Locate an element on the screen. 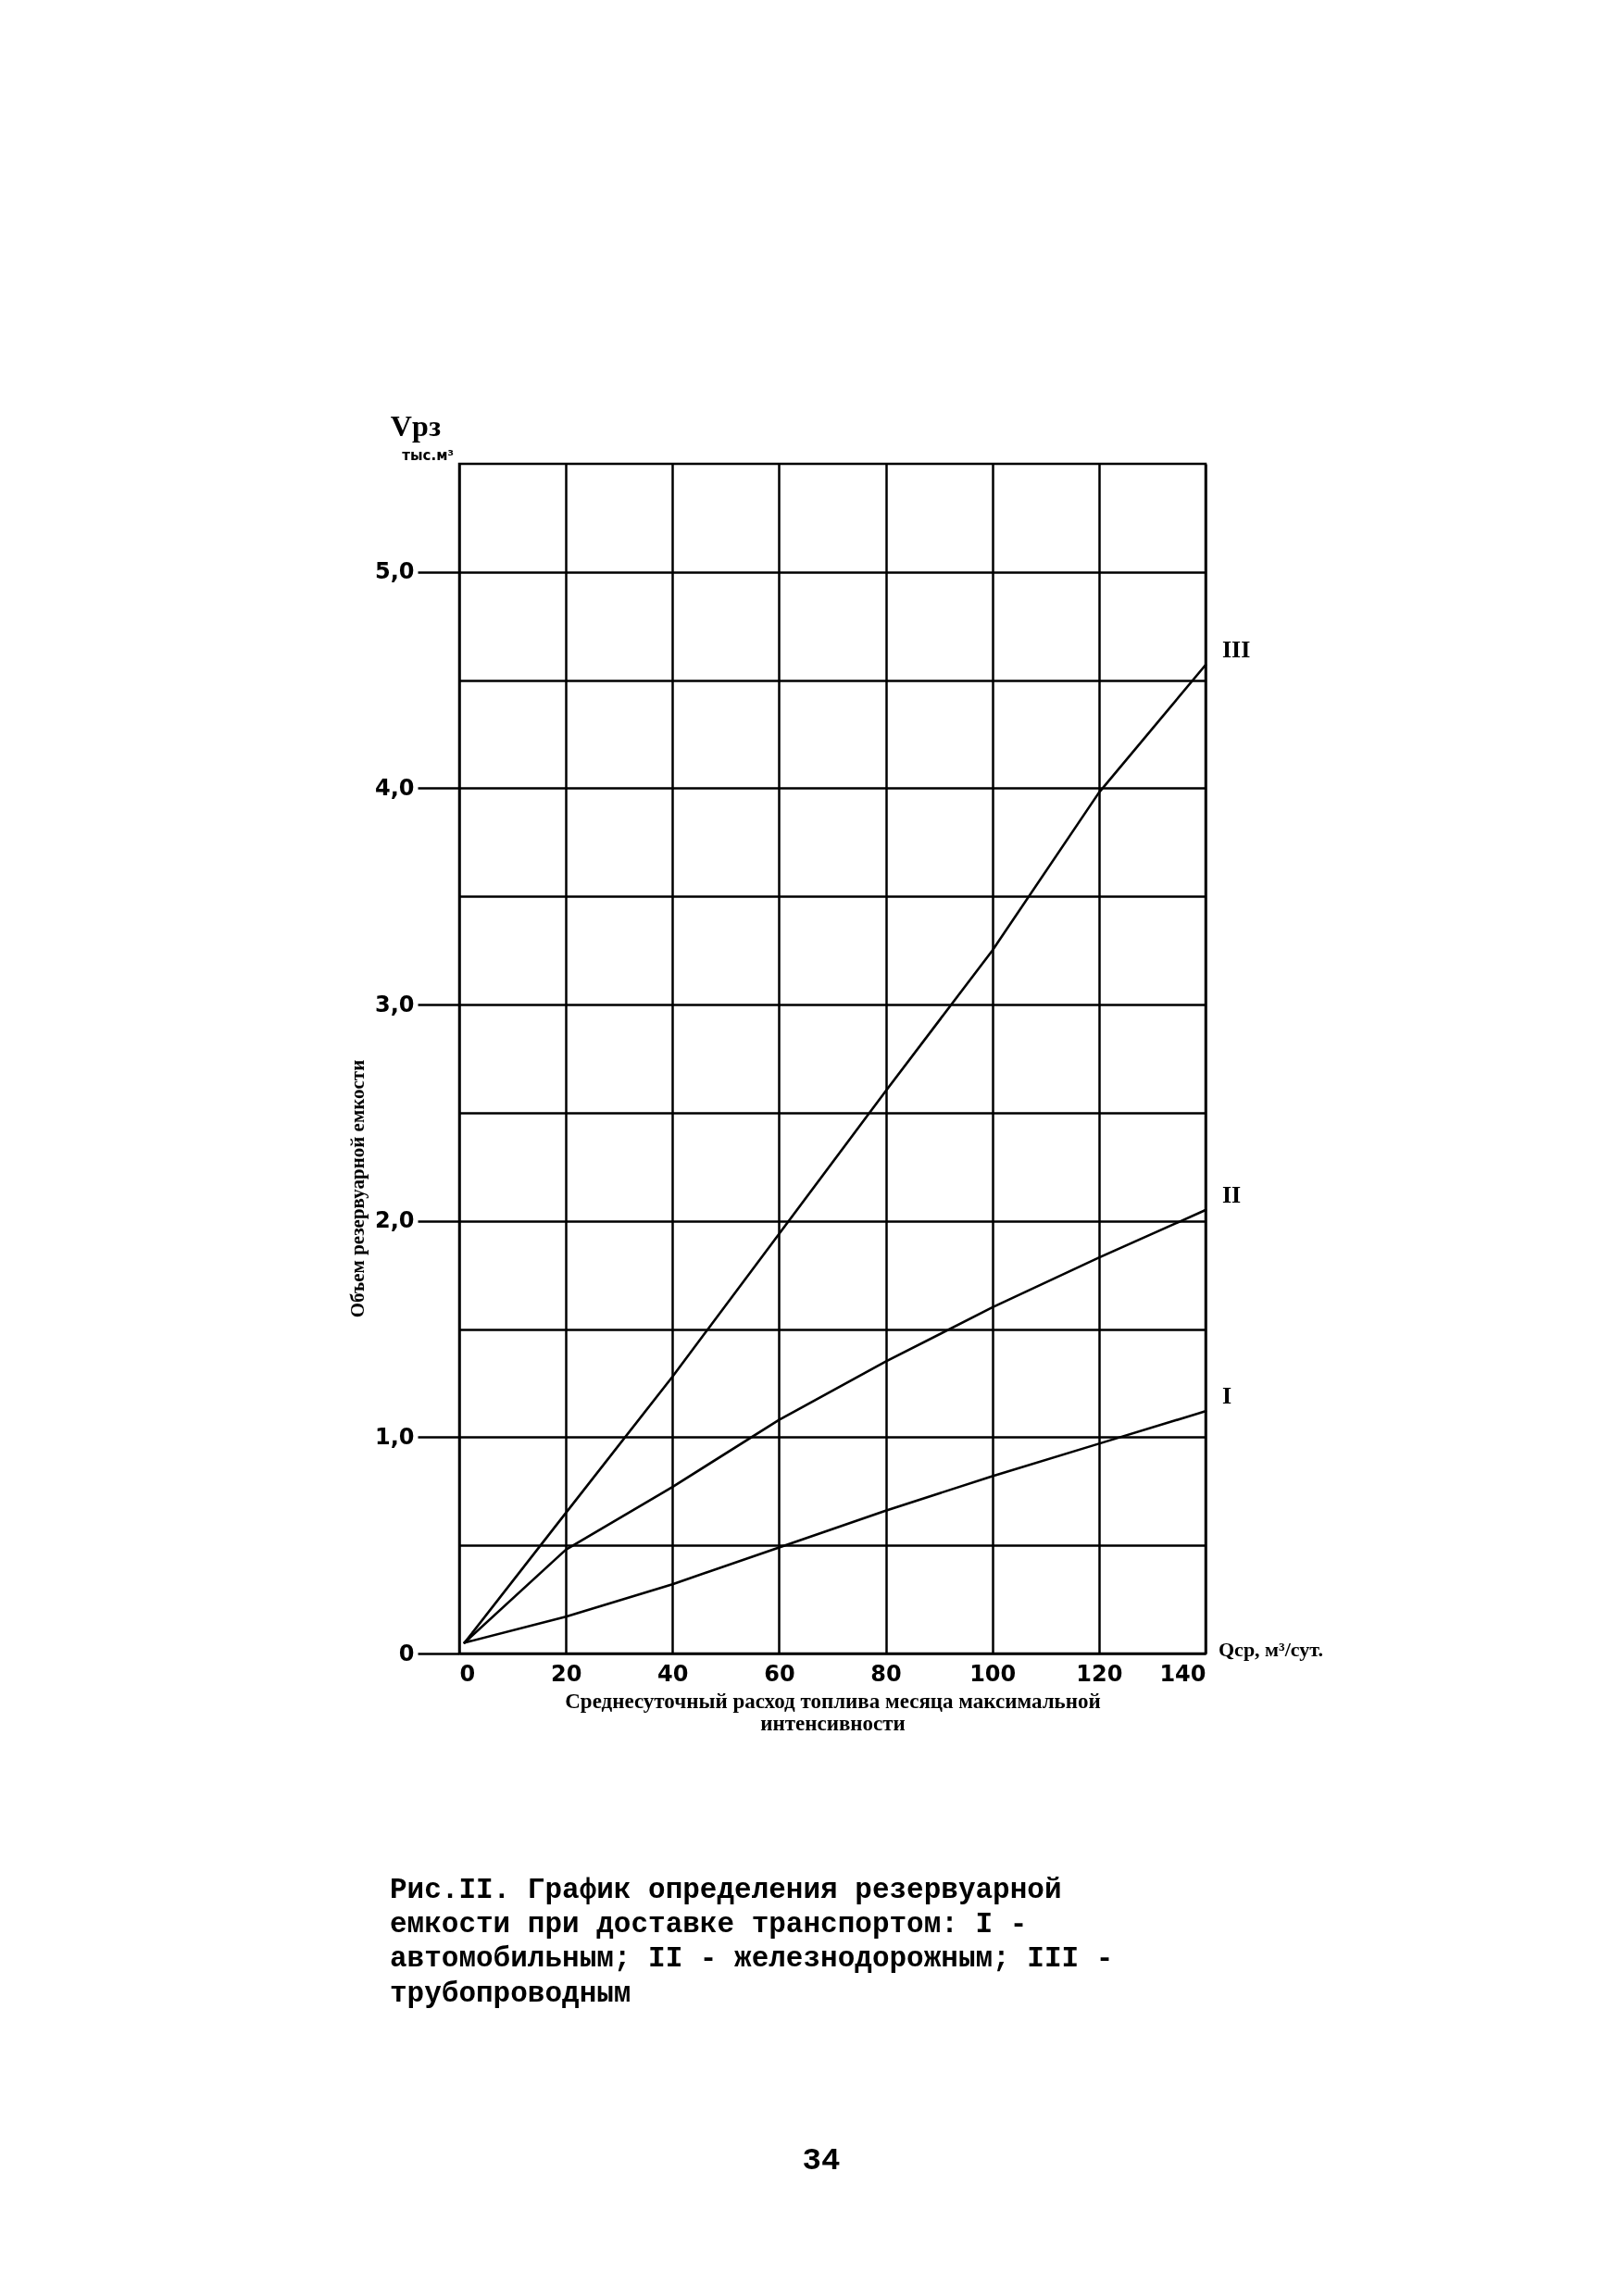 This screenshot has height=2296, width=1600. text: Qср, м³/сут. is located at coordinates (1271, 1649).